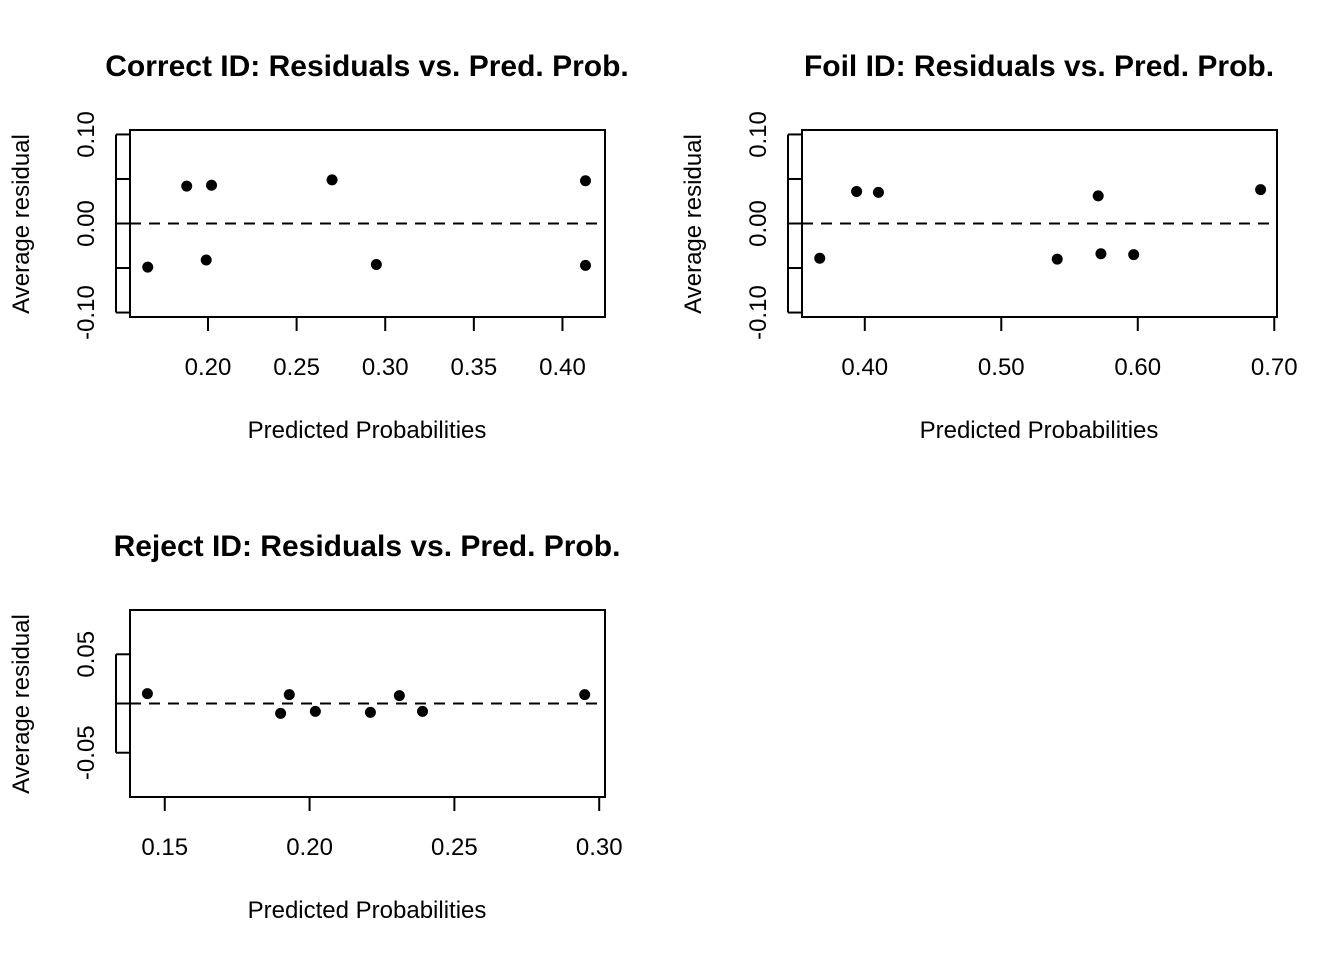 The height and width of the screenshot is (960, 1344). What do you see at coordinates (367, 66) in the screenshot?
I see `chart-title: Correct ID: Residuals vs. Pred. Prob.` at bounding box center [367, 66].